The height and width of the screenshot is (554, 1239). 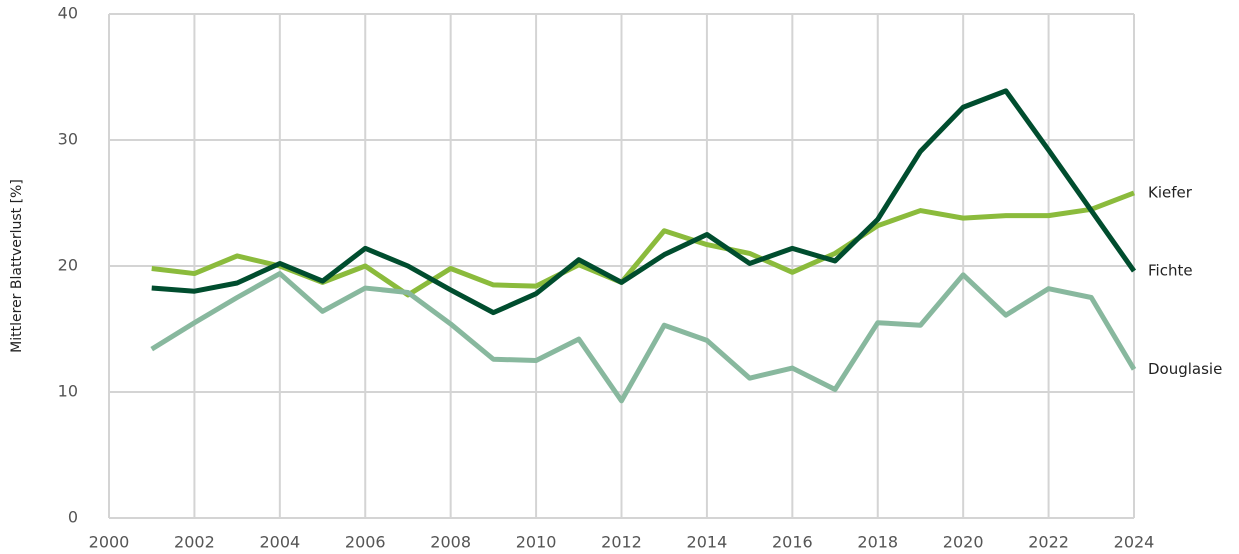 I want to click on x-tick-label: 2020, so click(x=963, y=542).